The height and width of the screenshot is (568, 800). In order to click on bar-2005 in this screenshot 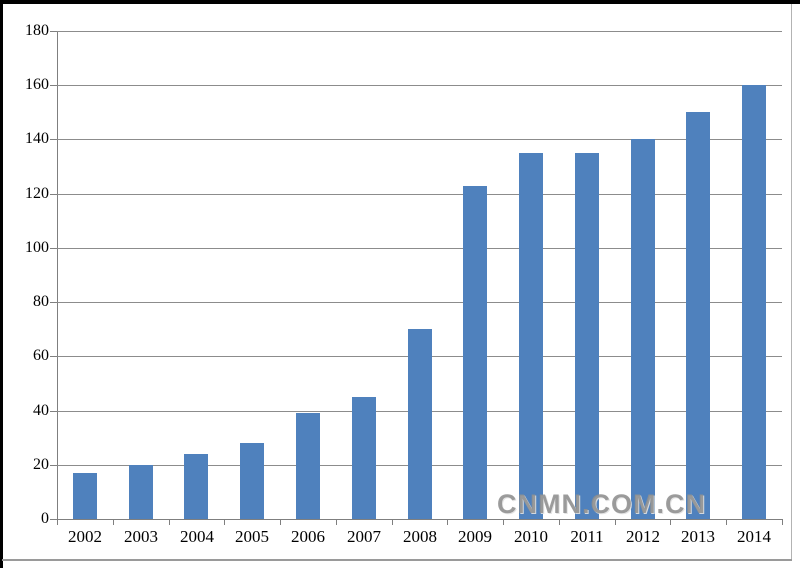, I will do `click(252, 481)`.